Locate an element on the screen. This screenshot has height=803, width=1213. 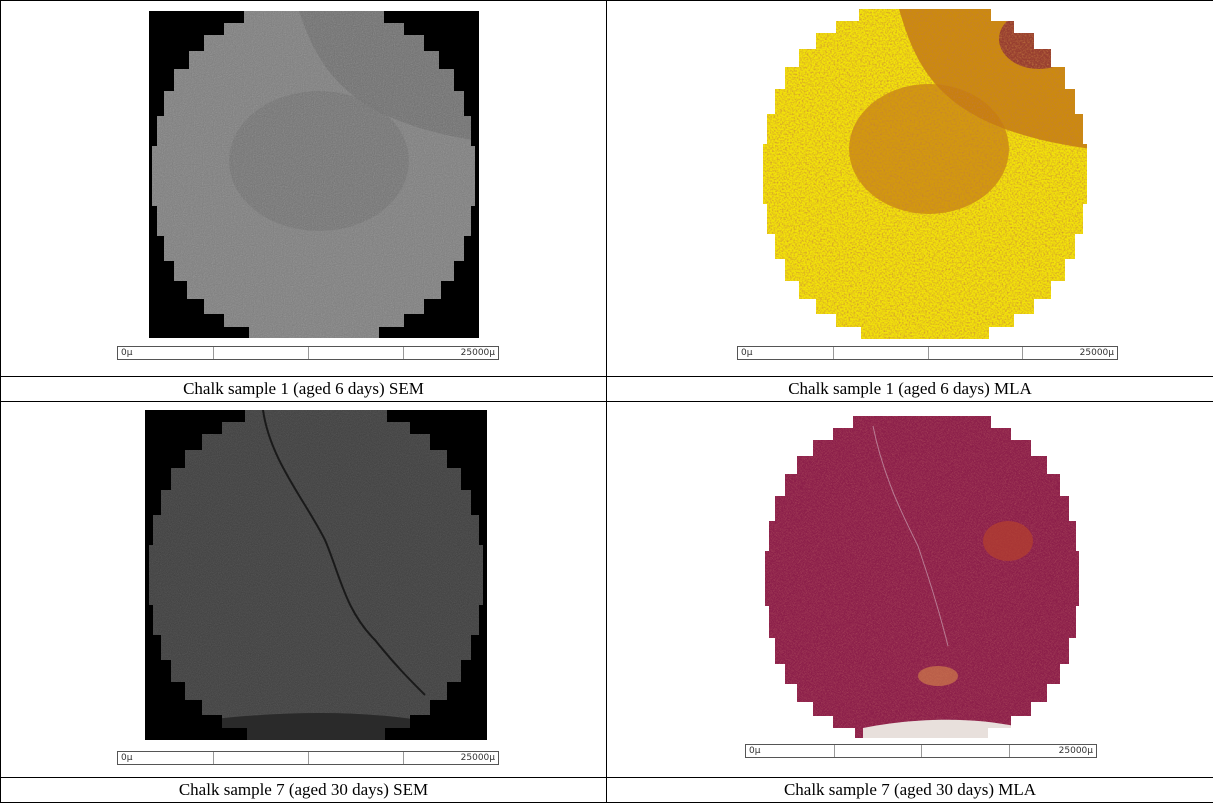
caption-mla-sample1: Chalk sample 1 (aged 6 days) MLA is located at coordinates (909, 388).